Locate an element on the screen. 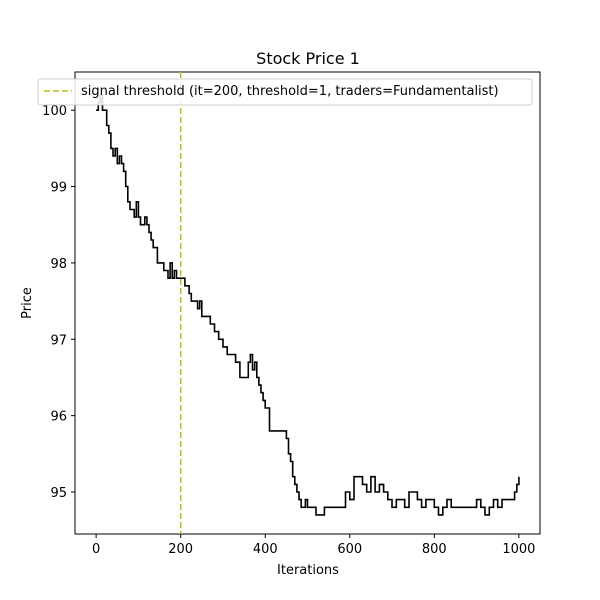 This screenshot has width=600, height=600. x-tick-label: 600 is located at coordinates (349, 549).